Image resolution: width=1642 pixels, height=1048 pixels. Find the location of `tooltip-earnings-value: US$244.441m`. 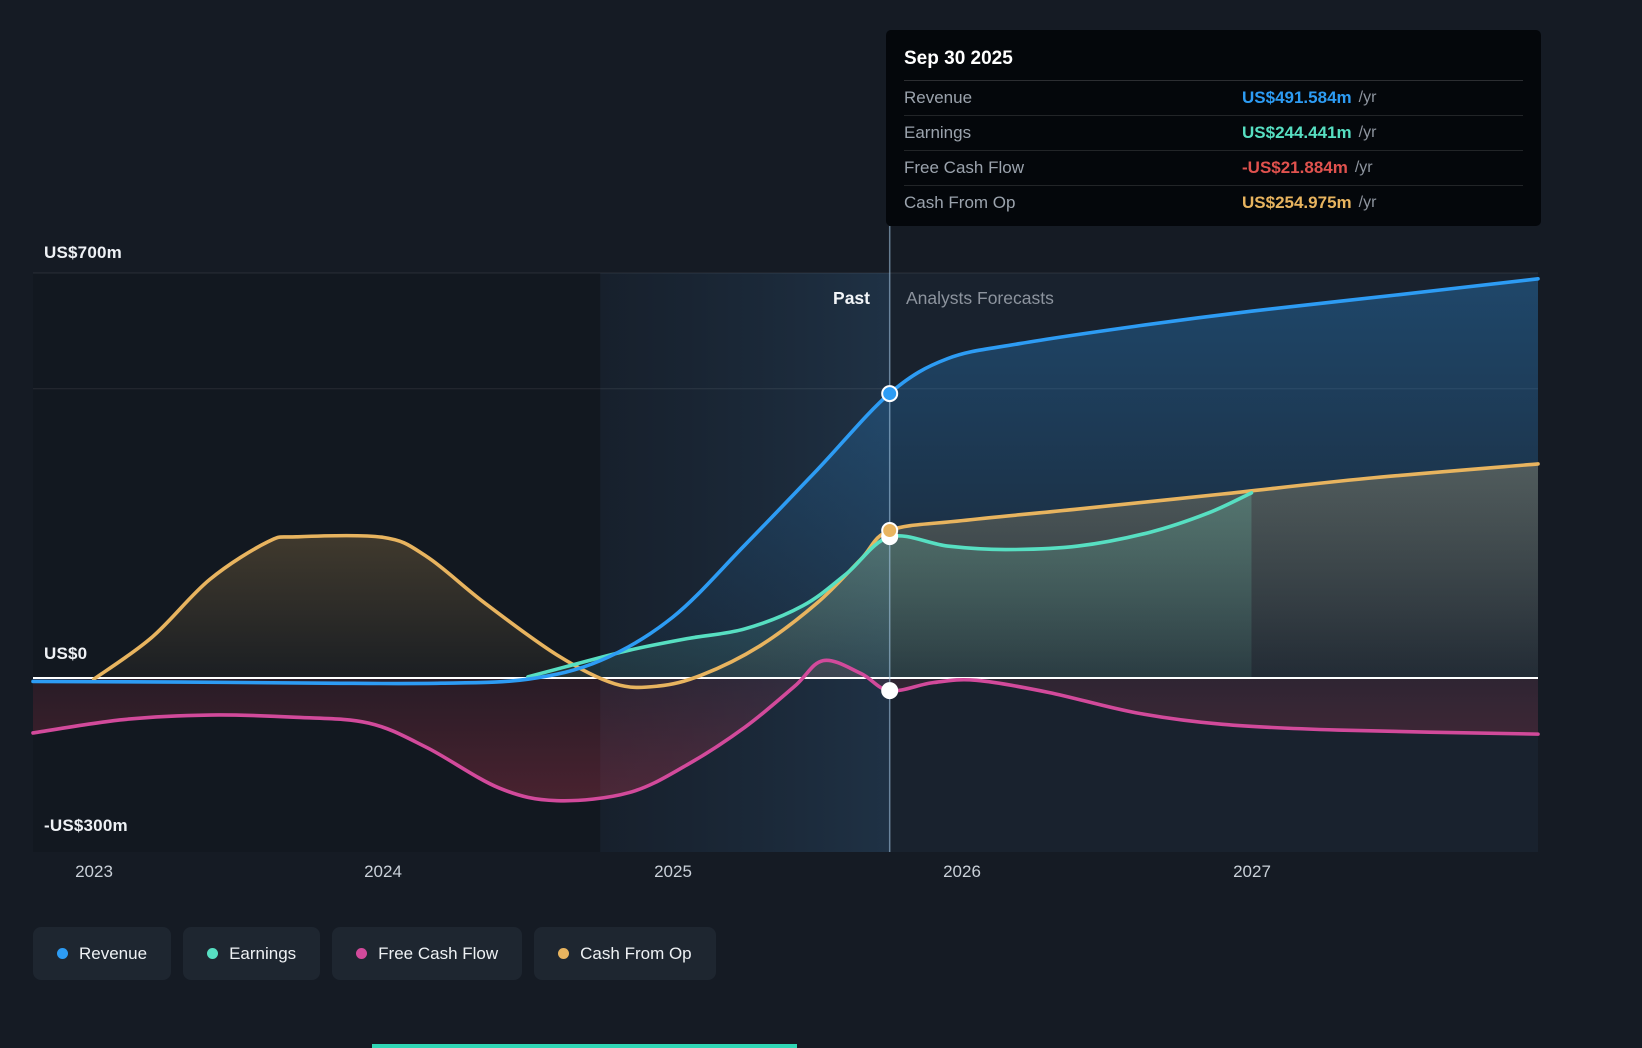

tooltip-earnings-value: US$244.441m is located at coordinates (1297, 132).